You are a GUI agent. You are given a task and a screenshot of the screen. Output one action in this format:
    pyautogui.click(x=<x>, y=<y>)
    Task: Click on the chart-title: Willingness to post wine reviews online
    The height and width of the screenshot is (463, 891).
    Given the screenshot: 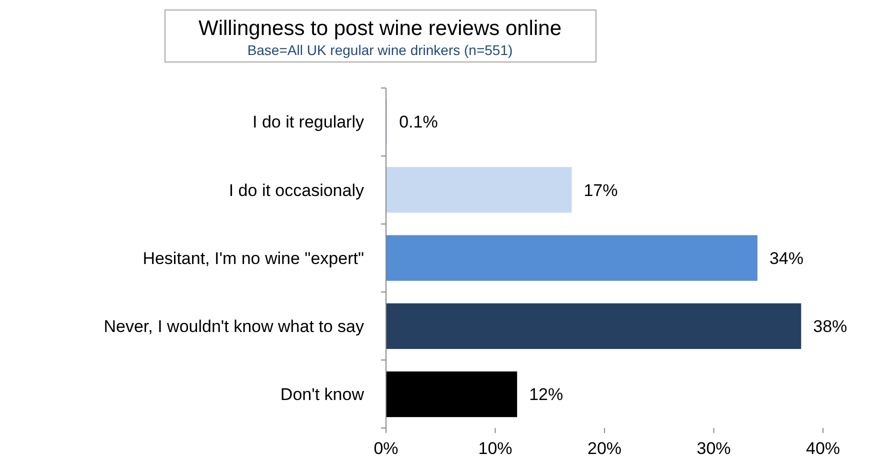 What is the action you would take?
    pyautogui.click(x=380, y=28)
    